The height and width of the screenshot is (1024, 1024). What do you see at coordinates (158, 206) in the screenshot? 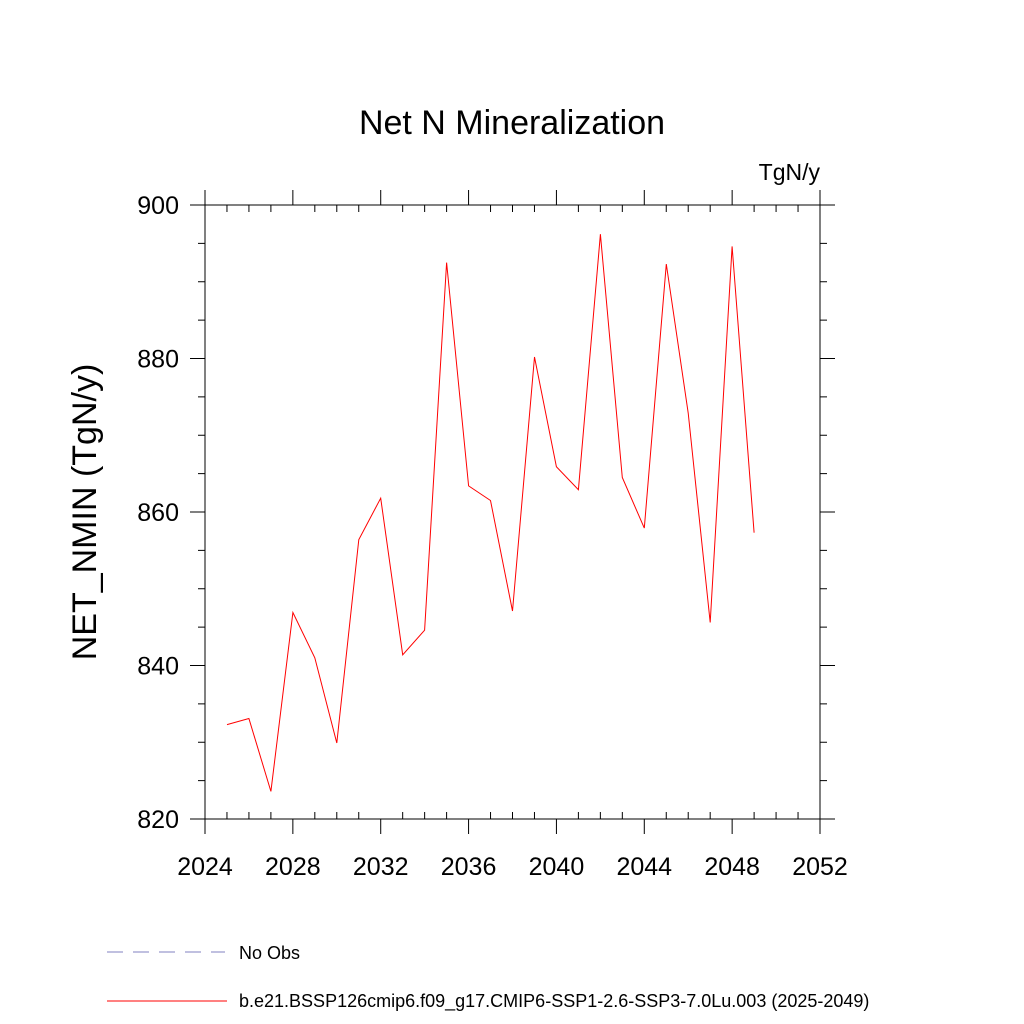
I see `y-tick-label: 900` at bounding box center [158, 206].